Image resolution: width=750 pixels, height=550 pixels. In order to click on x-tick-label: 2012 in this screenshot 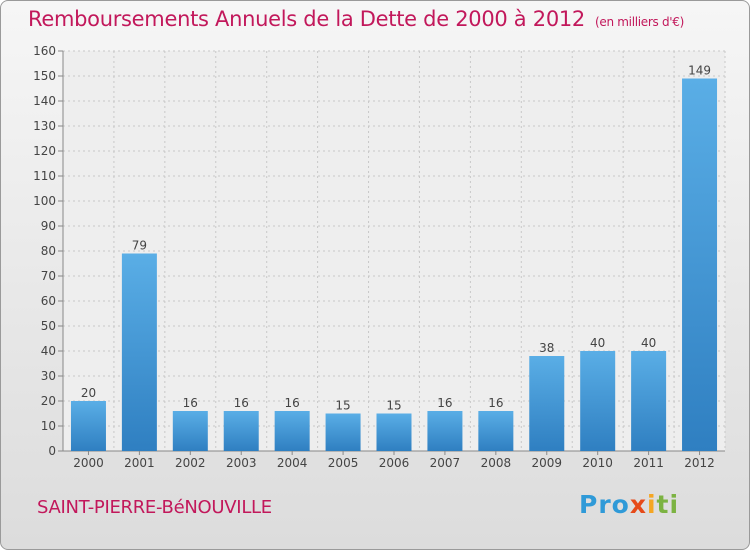, I will do `click(699, 463)`.